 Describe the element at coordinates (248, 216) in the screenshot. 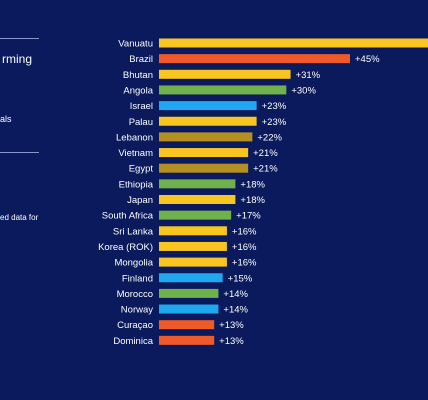

I see `value-label: +17%` at that location.